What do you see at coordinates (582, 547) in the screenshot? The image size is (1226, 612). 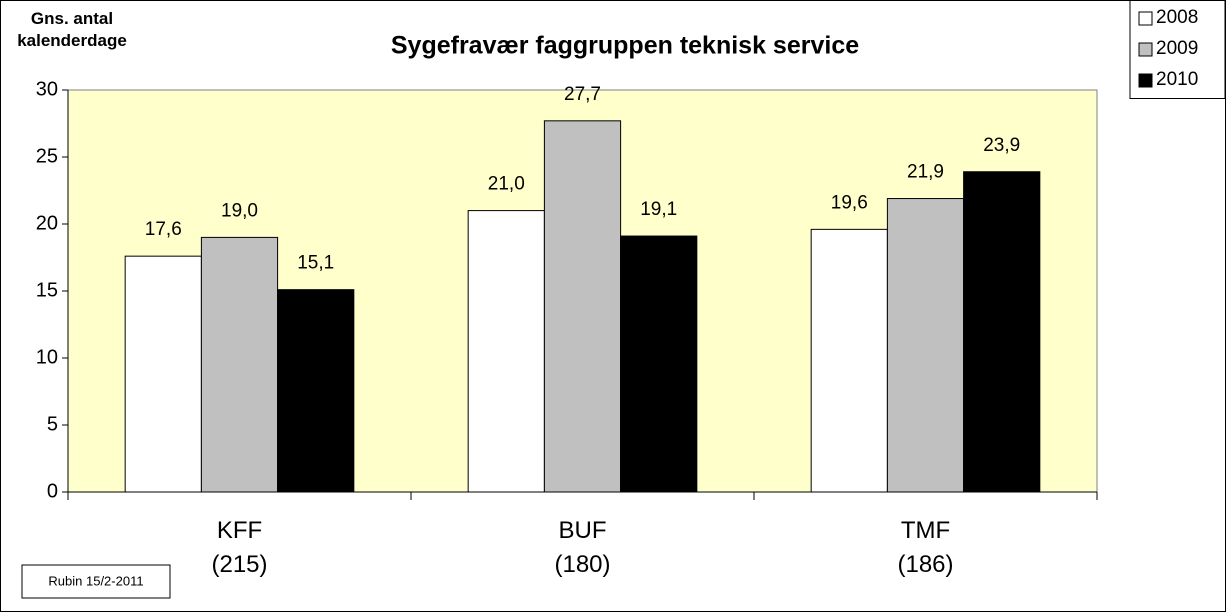 I see `x-tick-label: BUF (180)` at bounding box center [582, 547].